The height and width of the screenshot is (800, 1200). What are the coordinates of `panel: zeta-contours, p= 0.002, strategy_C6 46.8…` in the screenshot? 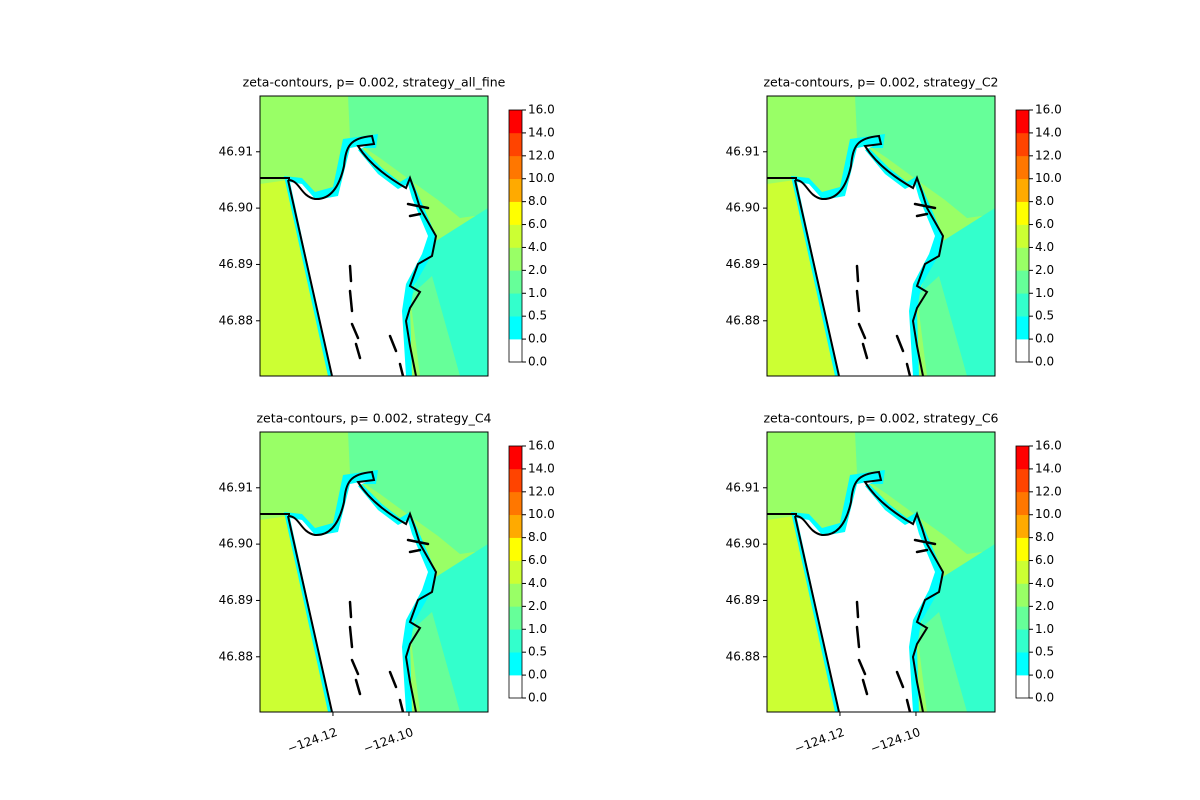 It's located at (894, 583).